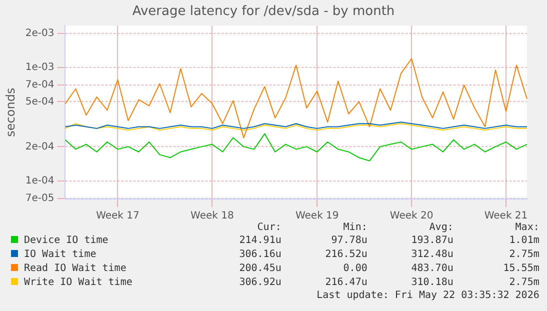 Image resolution: width=547 pixels, height=311 pixels. I want to click on y-tick-label: 5e-04, so click(39, 102).